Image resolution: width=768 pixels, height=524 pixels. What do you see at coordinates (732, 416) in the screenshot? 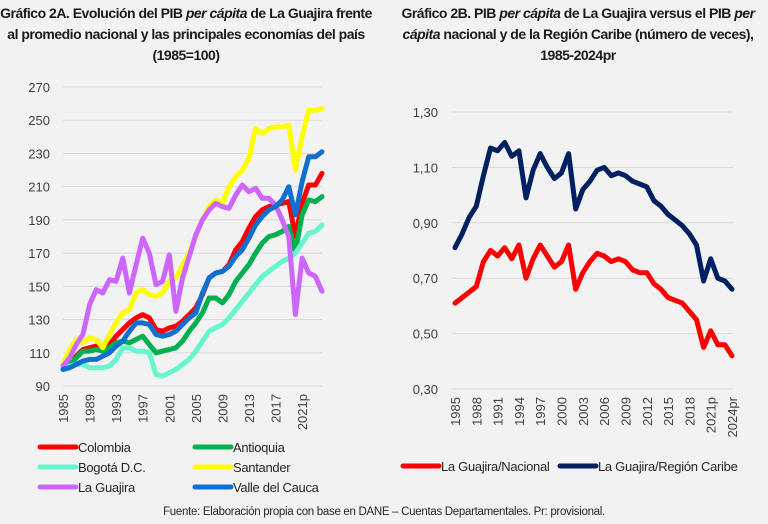
I see `x-tick-label: 2024pr` at bounding box center [732, 416].